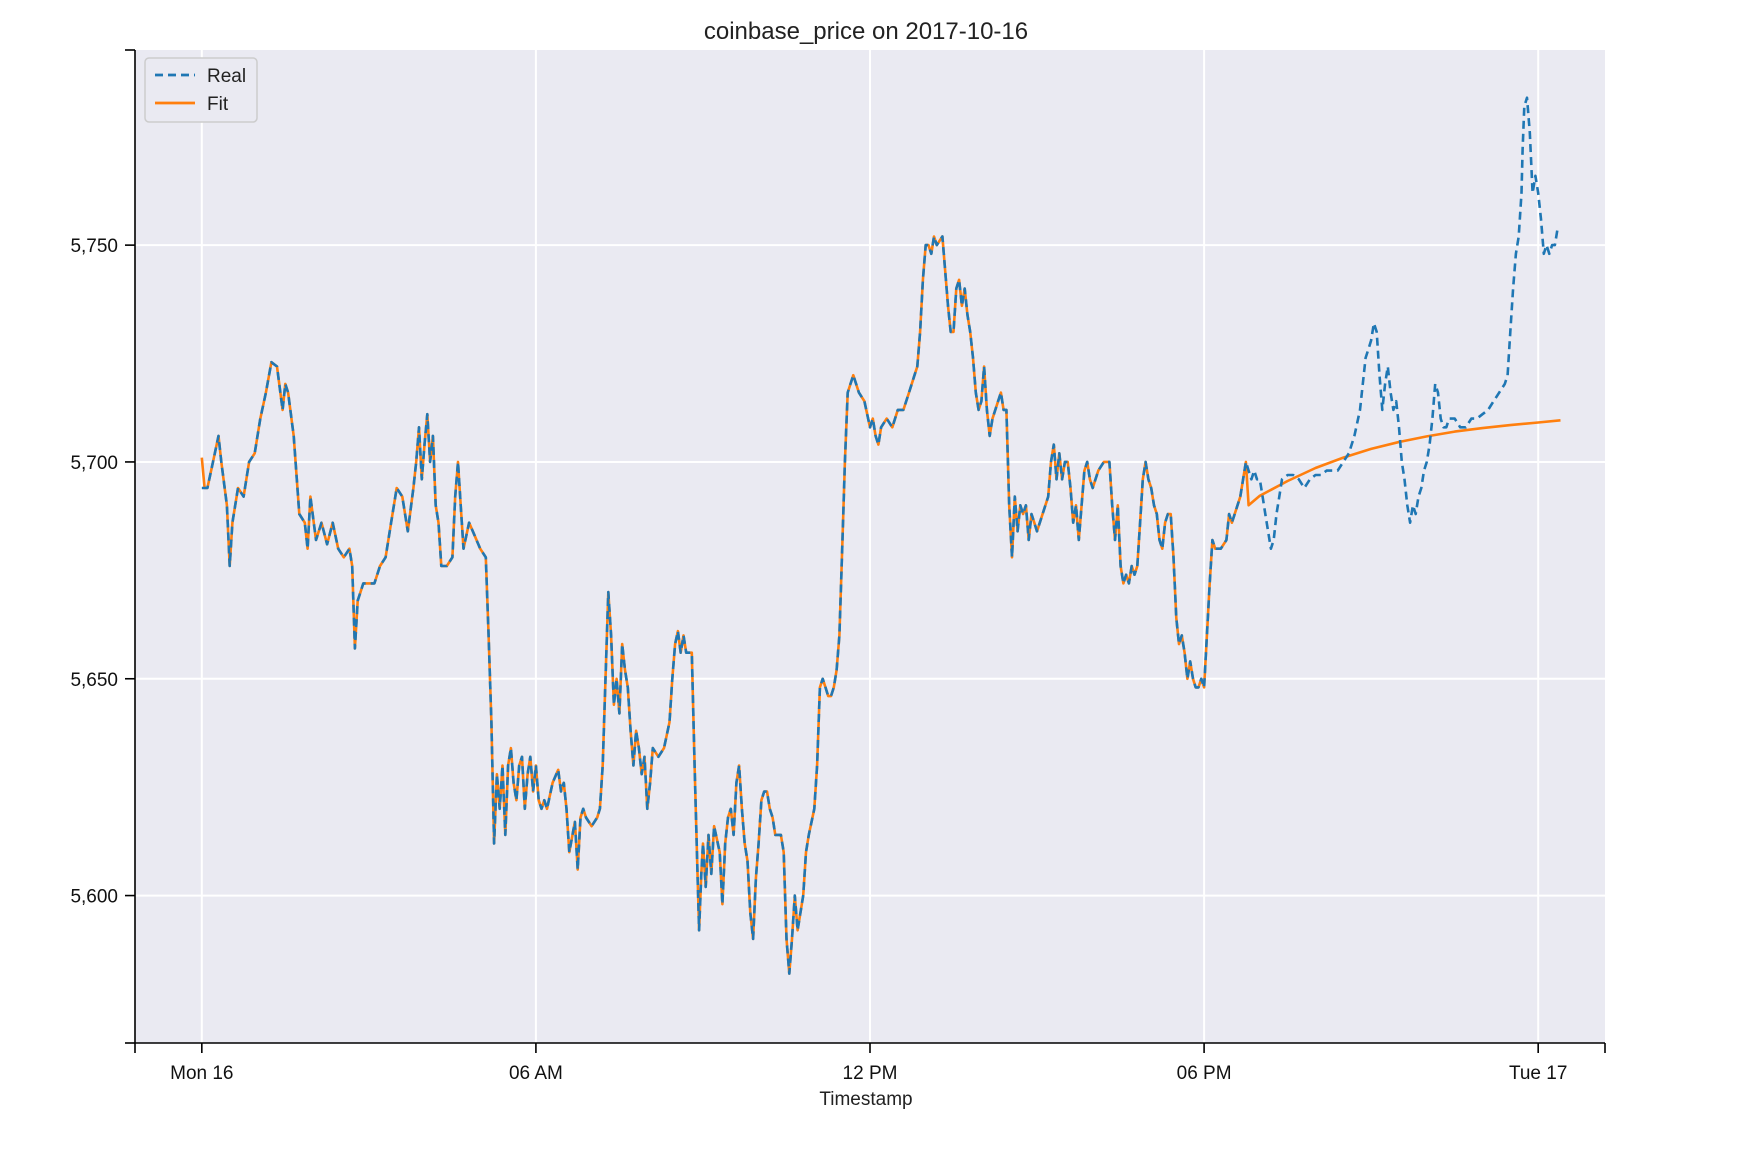 The width and height of the screenshot is (1738, 1156). Describe the element at coordinates (1538, 1073) in the screenshot. I see `x-tick-label-4: Tue 17` at that location.